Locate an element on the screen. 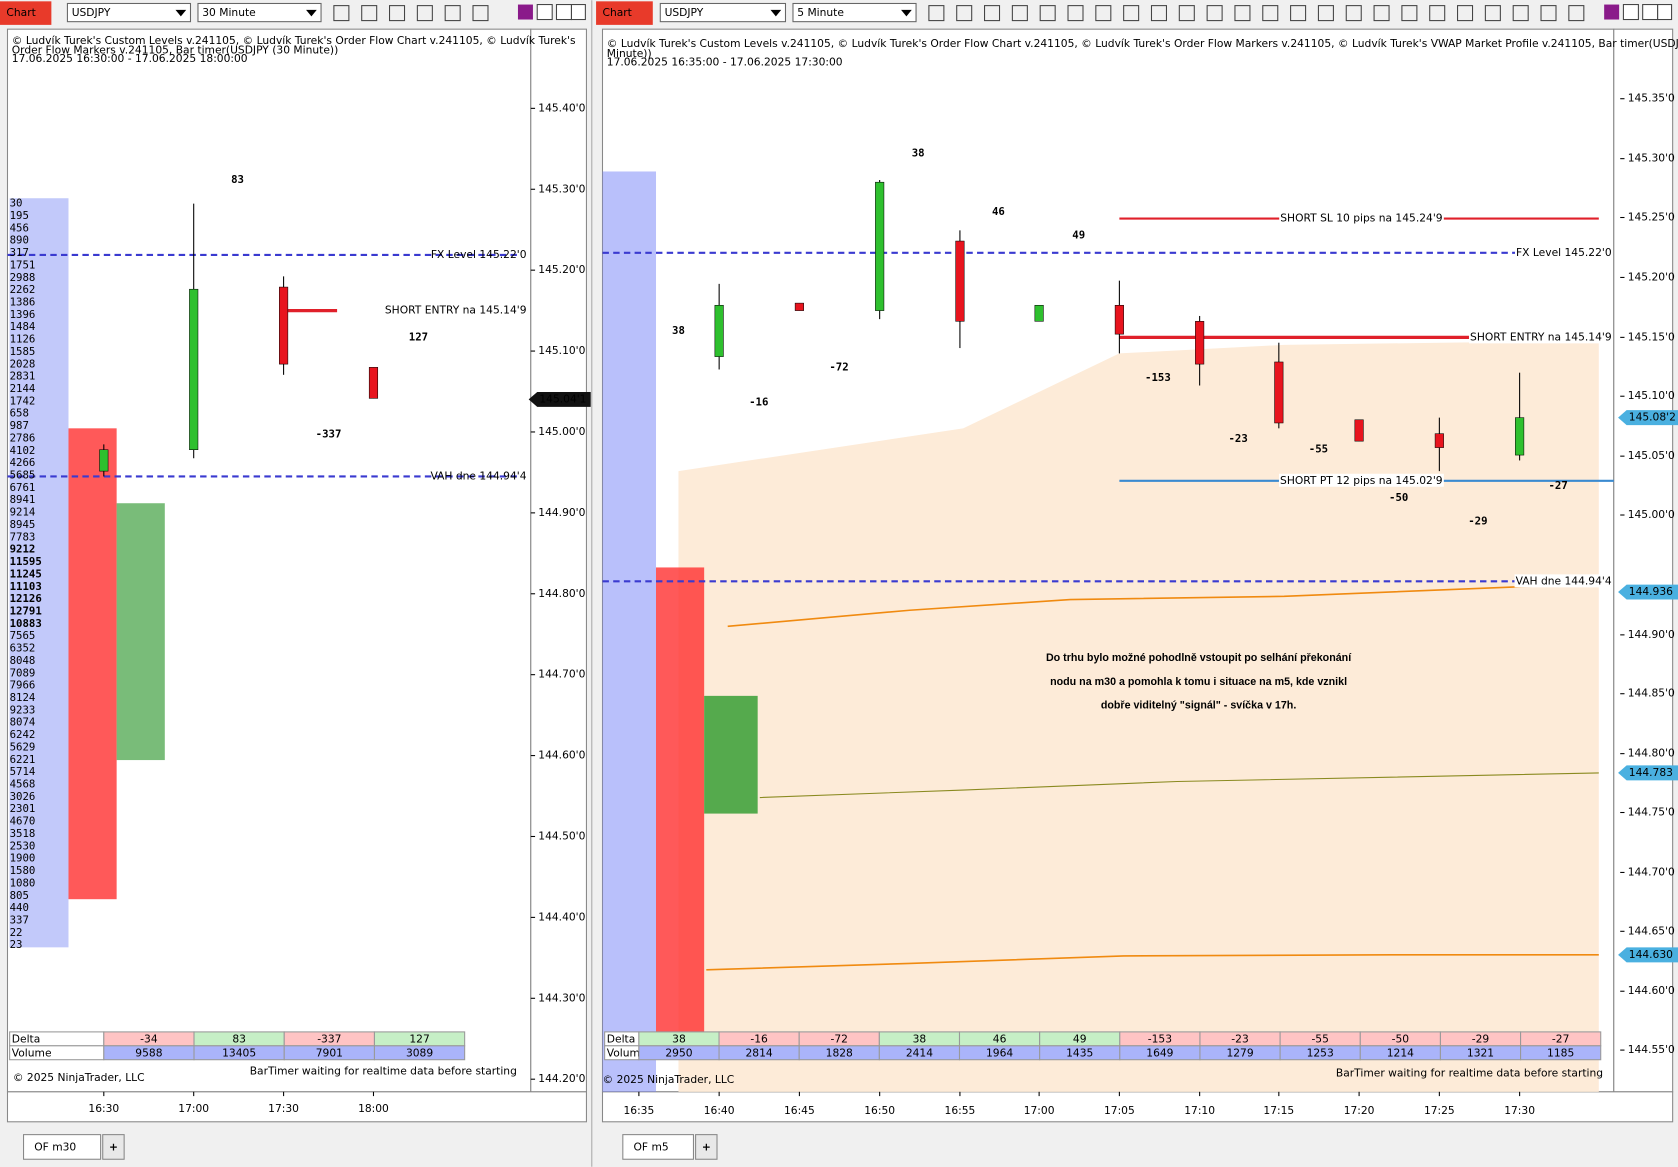  price-tick-label: 145.35'0 is located at coordinates (1651, 98).